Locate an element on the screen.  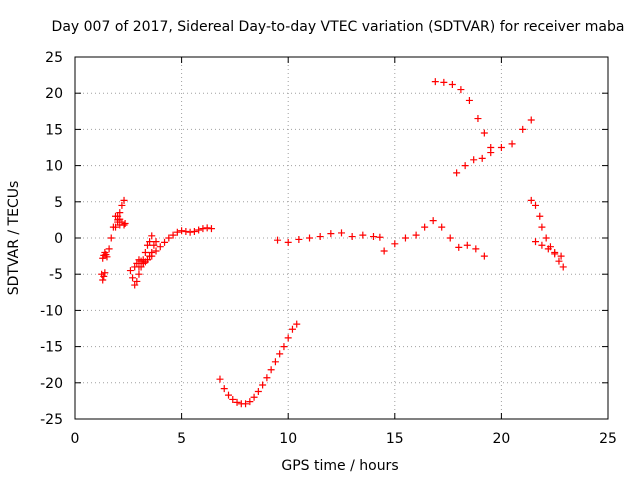
y-tick-label: 15 is located at coordinates (54, 130).